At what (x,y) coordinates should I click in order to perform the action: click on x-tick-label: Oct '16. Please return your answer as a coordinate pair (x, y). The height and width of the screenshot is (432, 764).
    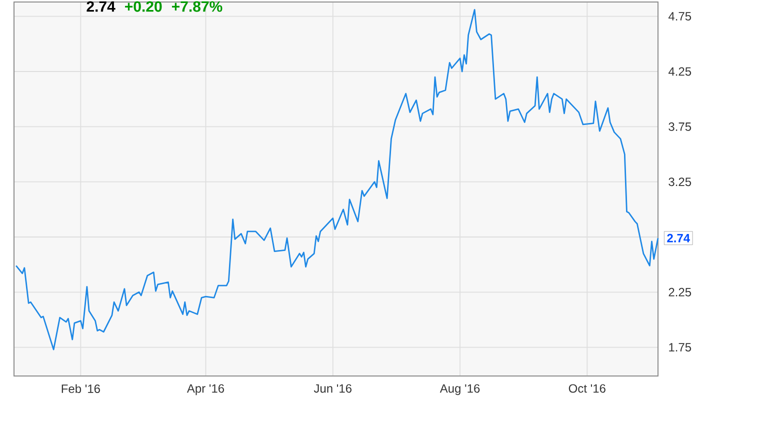
    Looking at the image, I should click on (587, 388).